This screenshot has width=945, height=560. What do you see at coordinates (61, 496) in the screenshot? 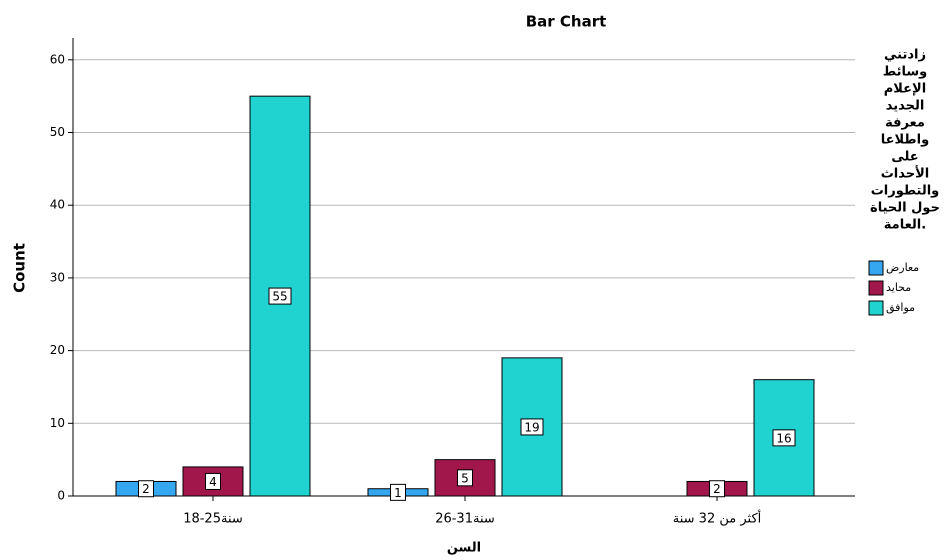
I see `y-tick-label: 0` at bounding box center [61, 496].